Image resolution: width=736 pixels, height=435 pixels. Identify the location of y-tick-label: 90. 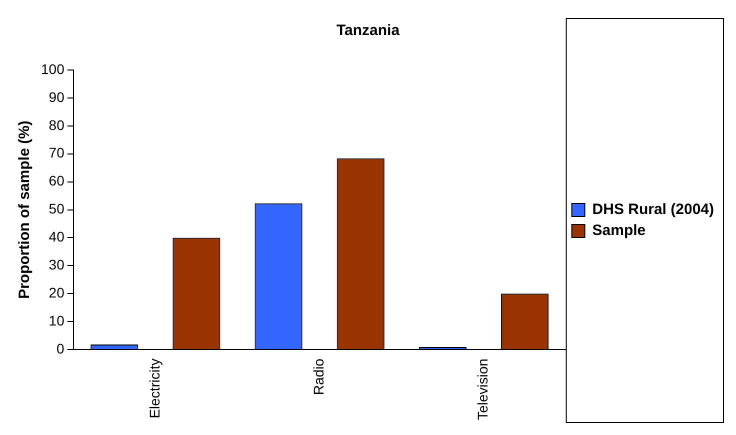
(56, 96).